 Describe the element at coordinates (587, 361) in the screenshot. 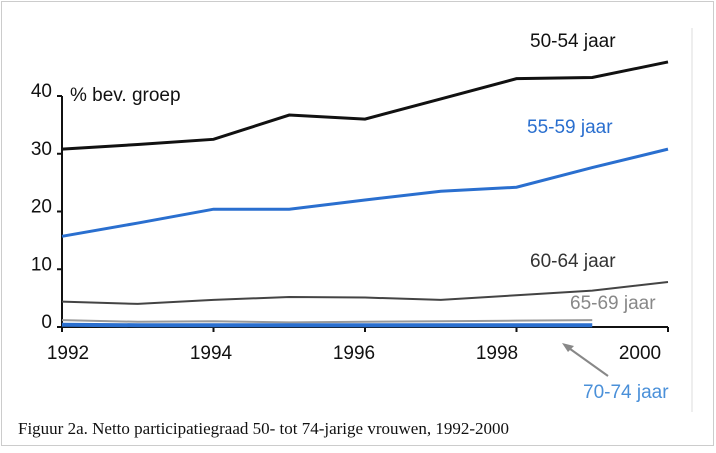

I see `arrow` at that location.